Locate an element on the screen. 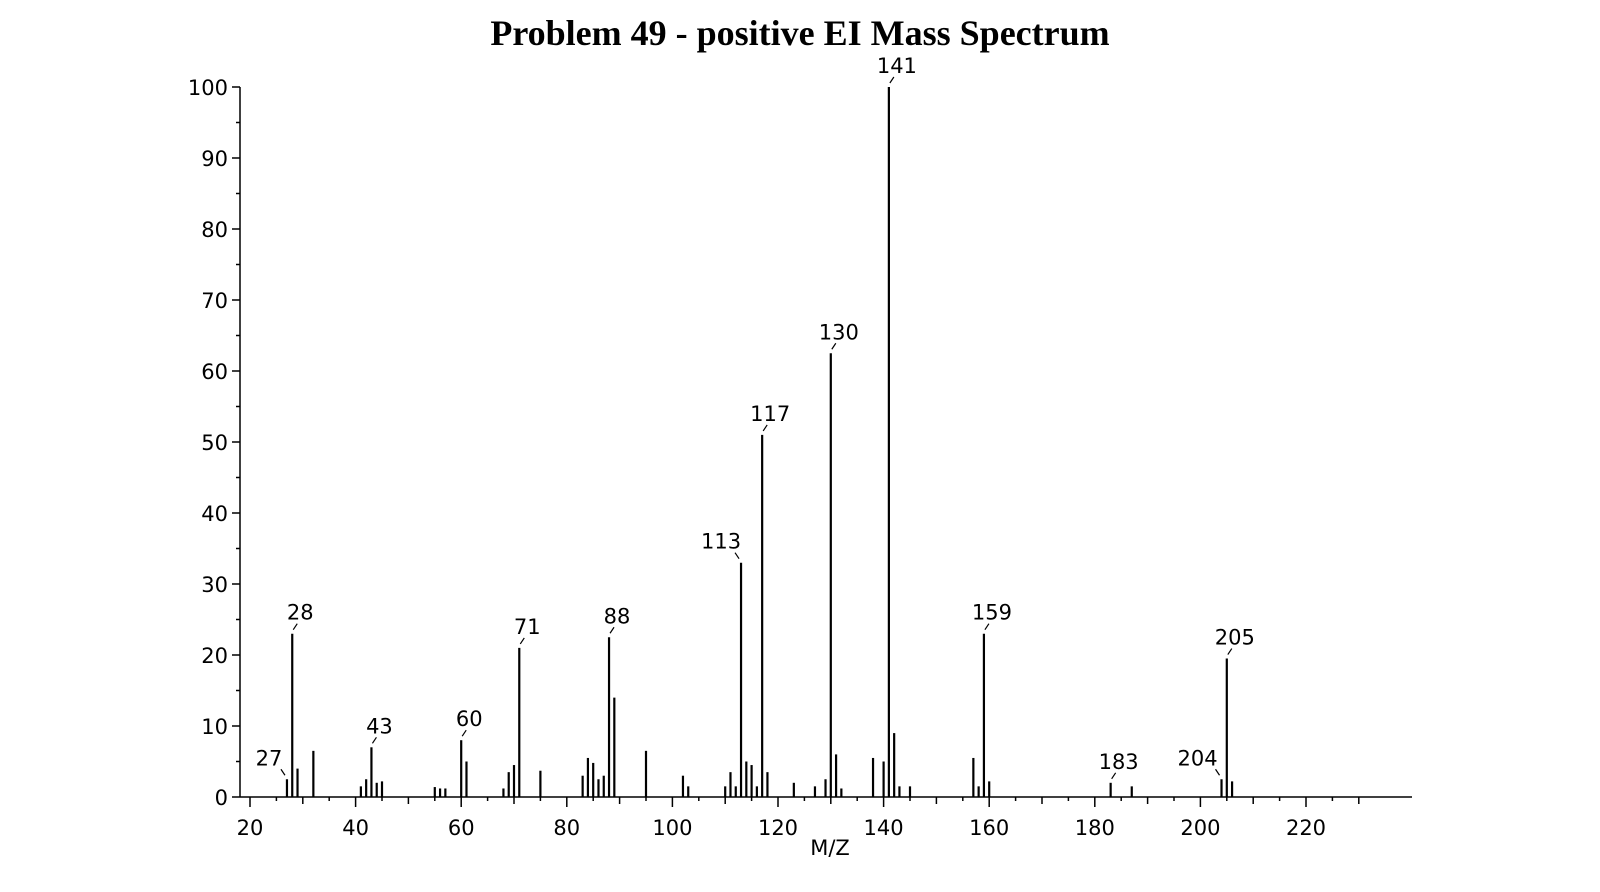 This screenshot has width=1600, height=892. y-tick-label: 20 is located at coordinates (214, 656).